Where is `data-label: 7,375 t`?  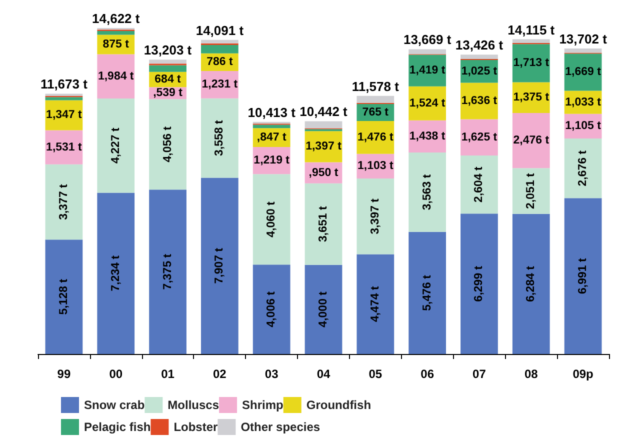 data-label: 7,375 t is located at coordinates (168, 272).